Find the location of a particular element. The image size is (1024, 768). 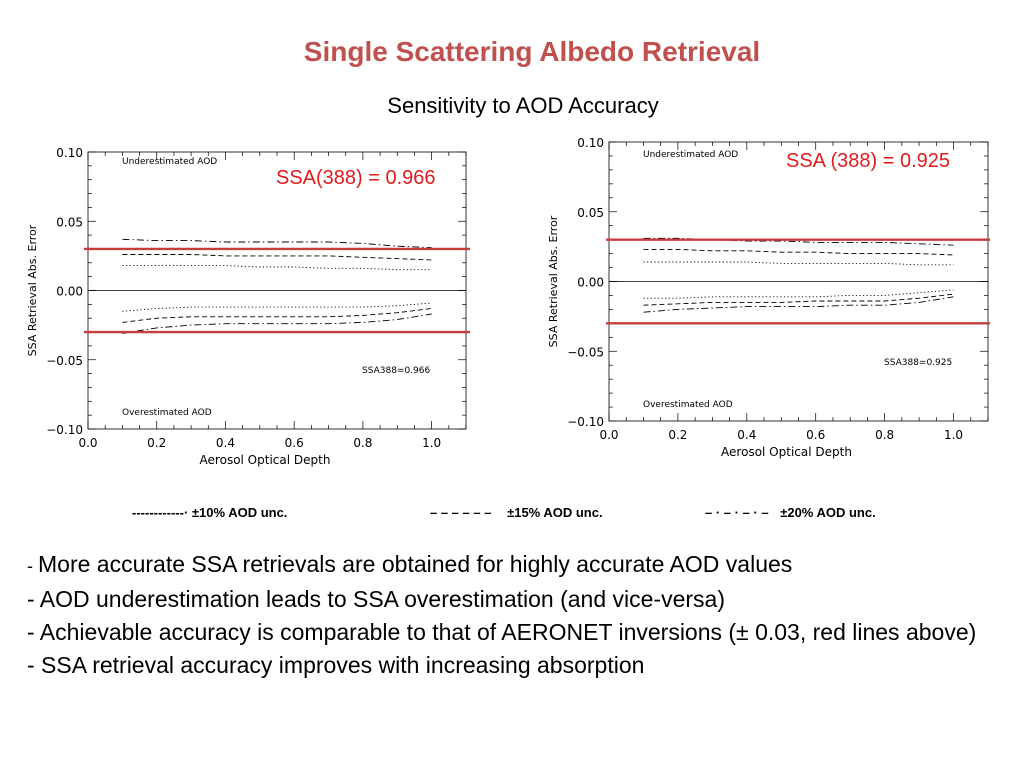

legend-item-10: ------------· ±10% AOD unc. is located at coordinates (209, 512).